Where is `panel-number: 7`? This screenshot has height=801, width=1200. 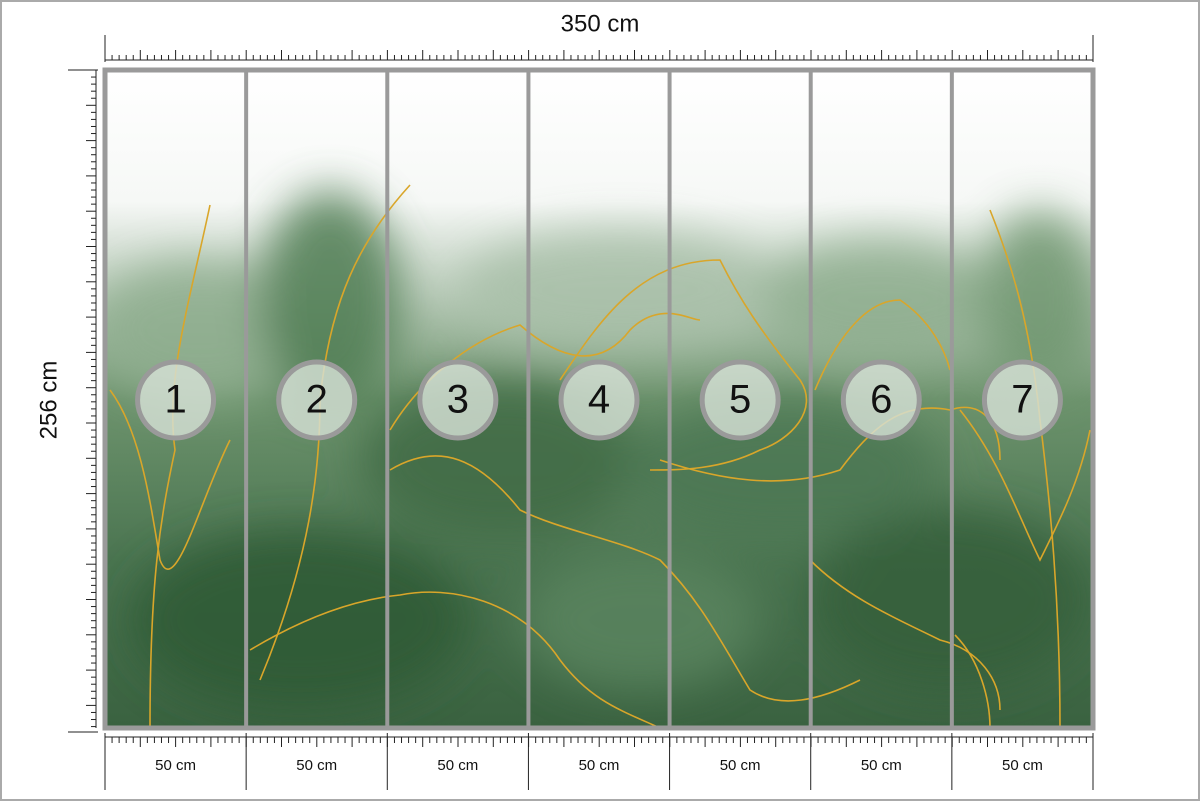
panel-number: 7 is located at coordinates (1022, 400).